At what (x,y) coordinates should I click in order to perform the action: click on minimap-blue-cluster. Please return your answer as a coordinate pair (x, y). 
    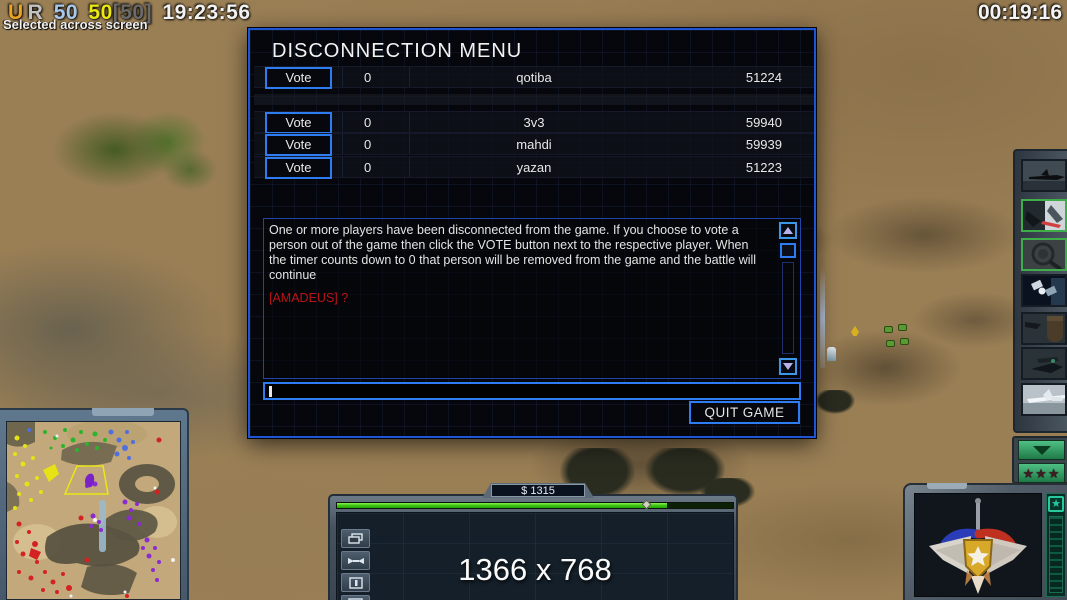
    Looking at the image, I should click on (81, 444).